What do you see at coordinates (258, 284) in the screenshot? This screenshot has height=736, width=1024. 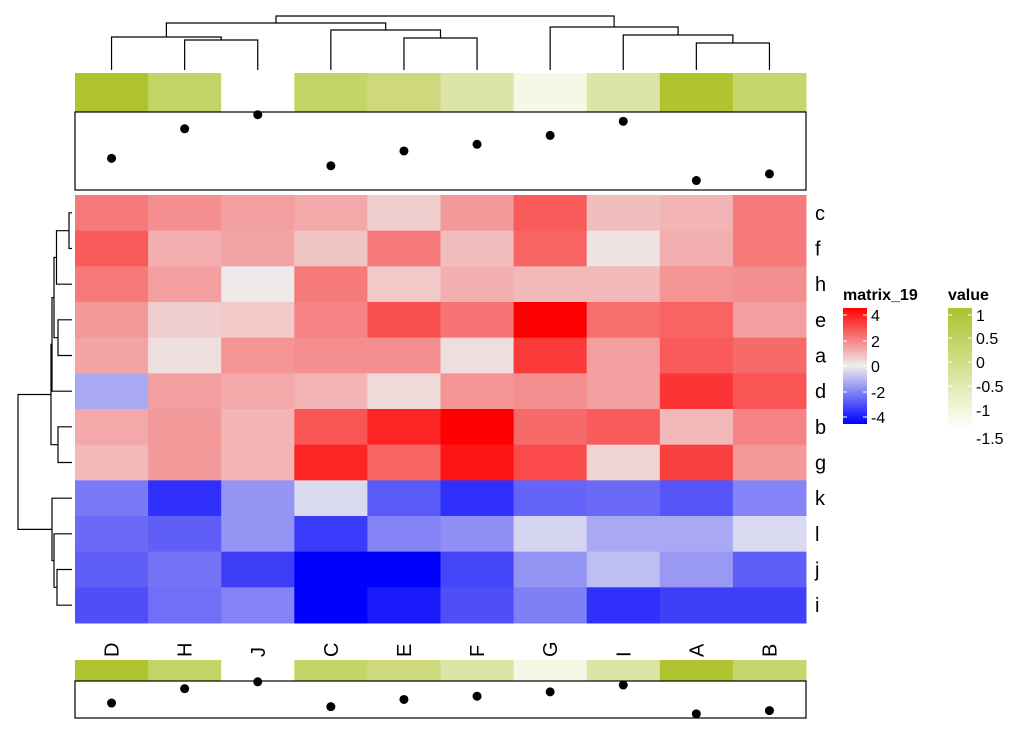 I see `cell-h-J` at bounding box center [258, 284].